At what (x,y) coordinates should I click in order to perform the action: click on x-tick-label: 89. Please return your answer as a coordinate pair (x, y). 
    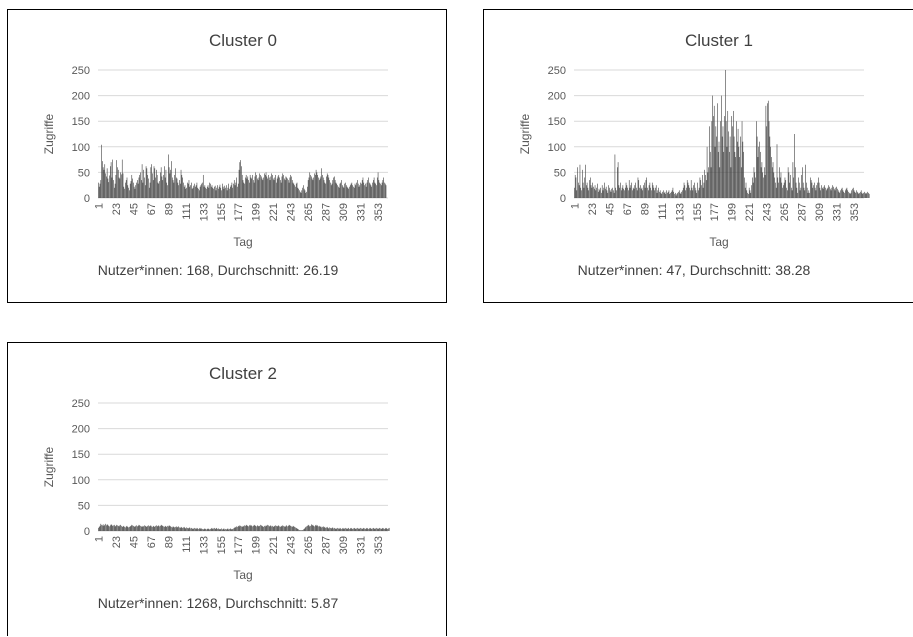
    Looking at the image, I should click on (645, 209).